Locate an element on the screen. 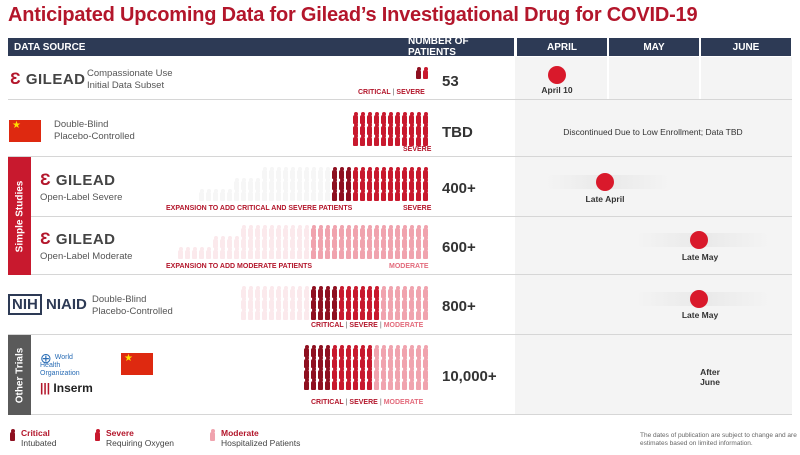 The image size is (800, 455). subtitle: MODERATE is located at coordinates (409, 266).